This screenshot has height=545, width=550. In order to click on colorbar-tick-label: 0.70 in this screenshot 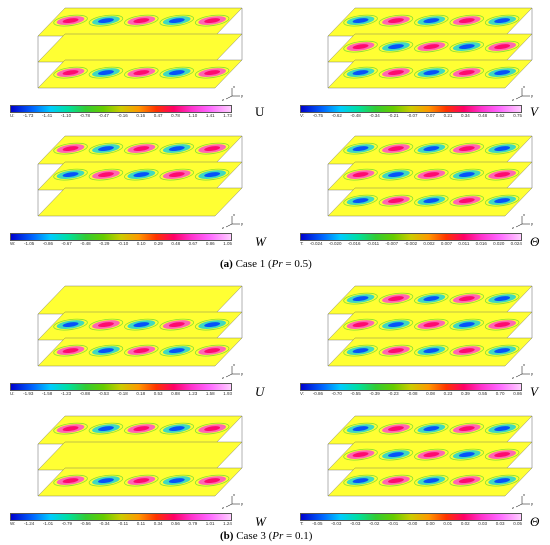, I will do `click(500, 393)`.